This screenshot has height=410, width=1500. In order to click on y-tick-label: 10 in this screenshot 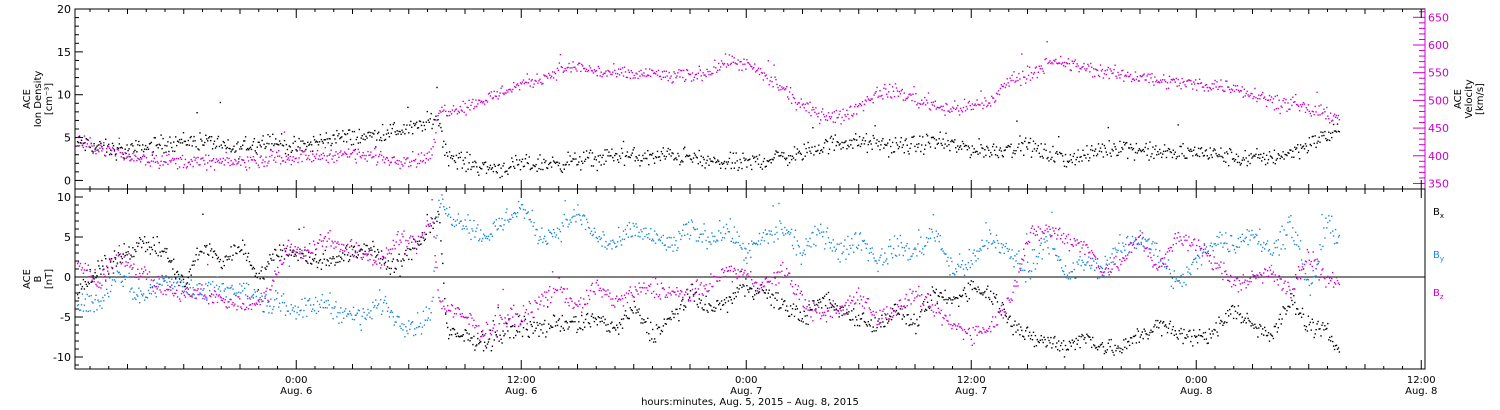, I will do `click(64, 95)`.